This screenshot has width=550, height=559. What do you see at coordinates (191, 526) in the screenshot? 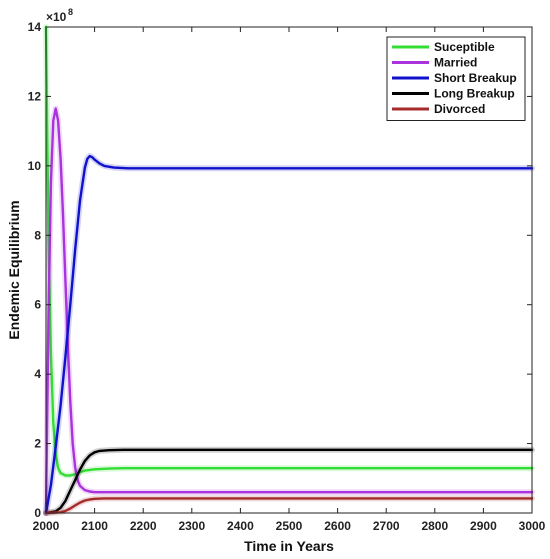
I see `x-tick-label: 2300` at bounding box center [191, 526].